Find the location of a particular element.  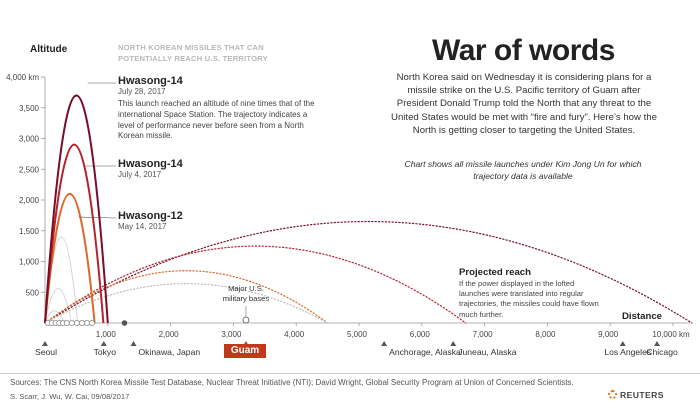

x-tick-label: 2,000 is located at coordinates (169, 334).